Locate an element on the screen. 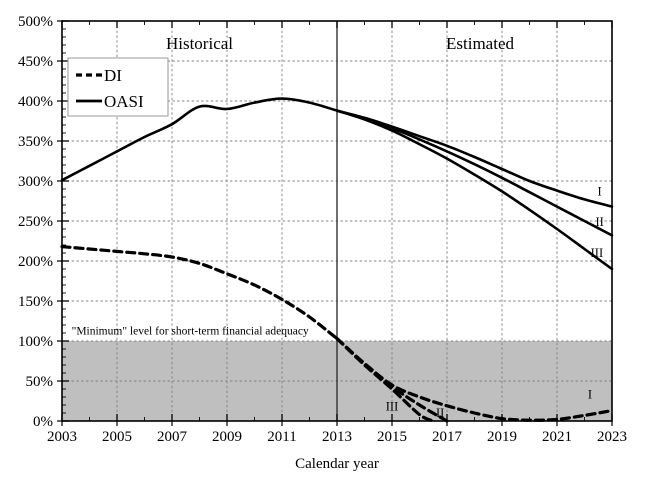 This screenshot has width=648, height=504. legend-label-oasi: OASI is located at coordinates (124, 101).